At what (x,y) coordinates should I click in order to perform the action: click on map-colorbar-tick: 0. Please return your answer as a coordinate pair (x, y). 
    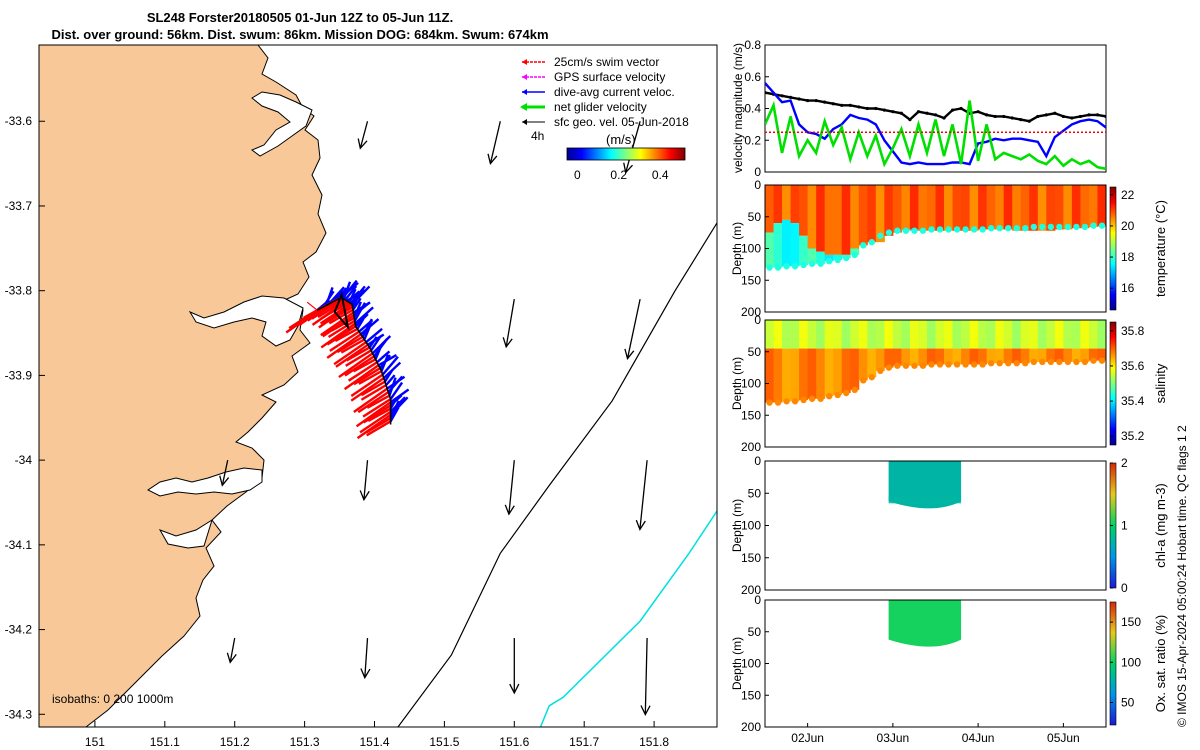
    Looking at the image, I should click on (577, 175).